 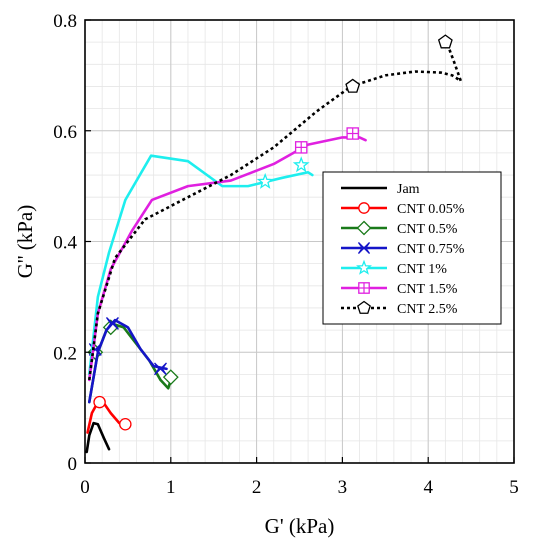 What do you see at coordinates (514, 487) in the screenshot?
I see `x-tick-label: 5` at bounding box center [514, 487].